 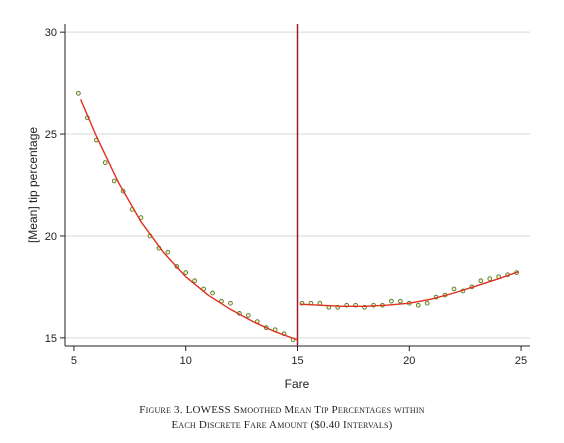 I want to click on x-tick-label: 10, so click(x=186, y=361).